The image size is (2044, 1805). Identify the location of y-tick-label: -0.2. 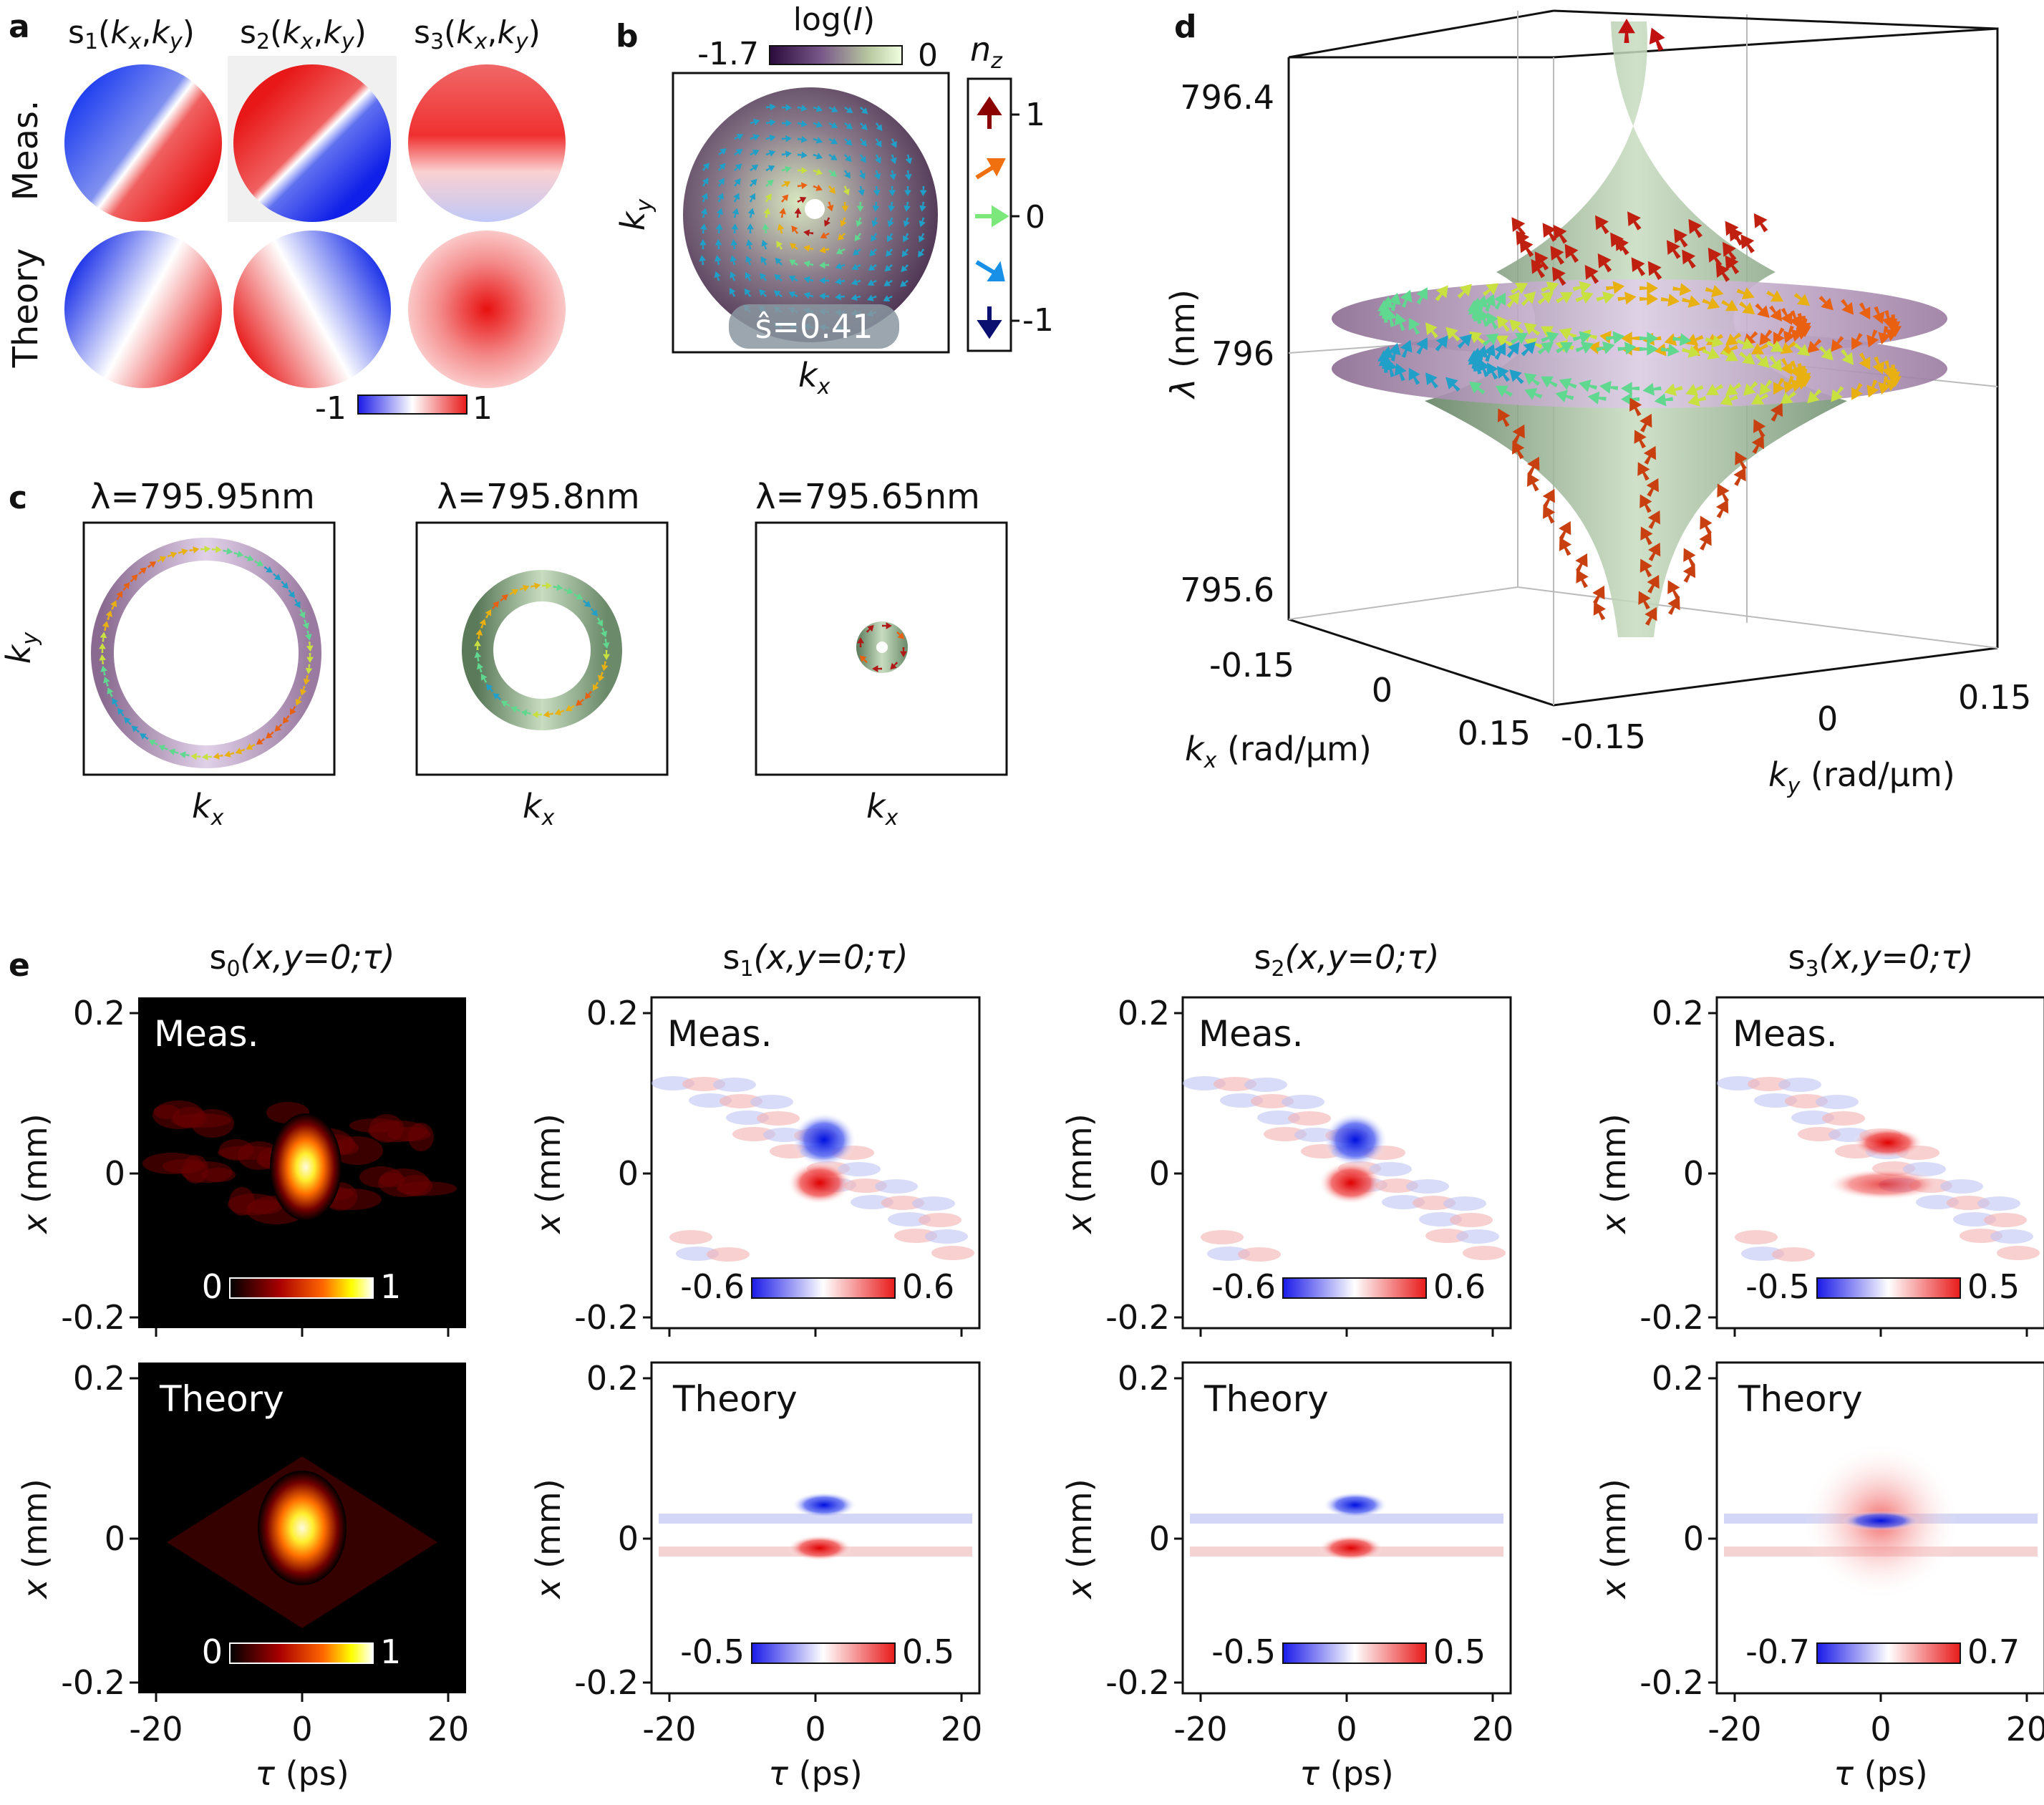
(93, 1317).